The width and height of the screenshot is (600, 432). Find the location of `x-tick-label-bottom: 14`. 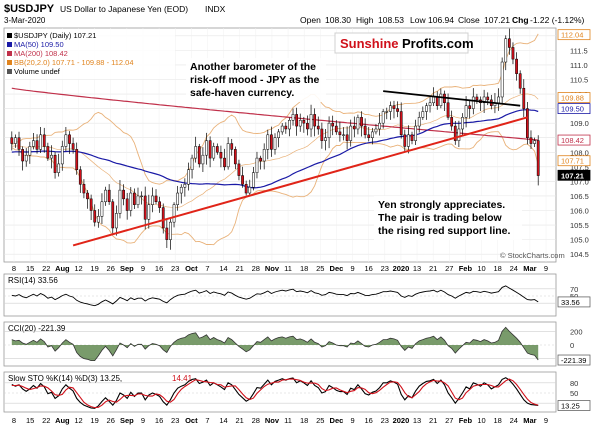

x-tick-label-bottom: 14 is located at coordinates (223, 420).